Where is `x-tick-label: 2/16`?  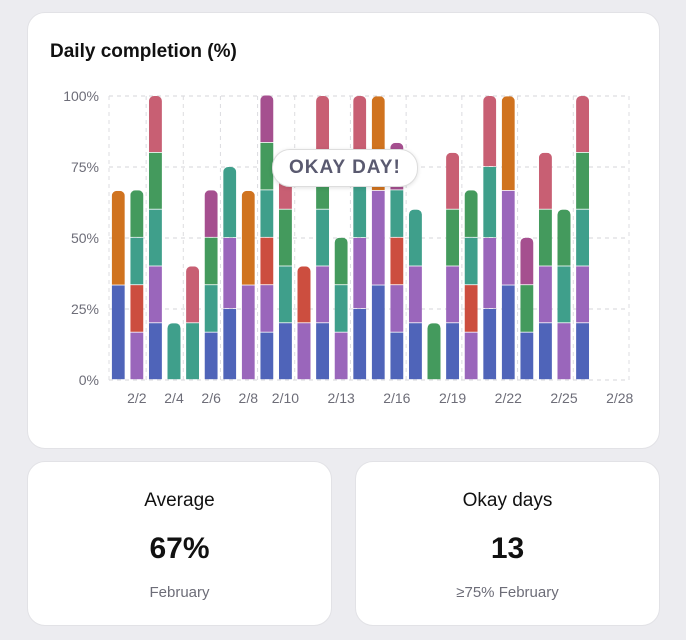 x-tick-label: 2/16 is located at coordinates (396, 398).